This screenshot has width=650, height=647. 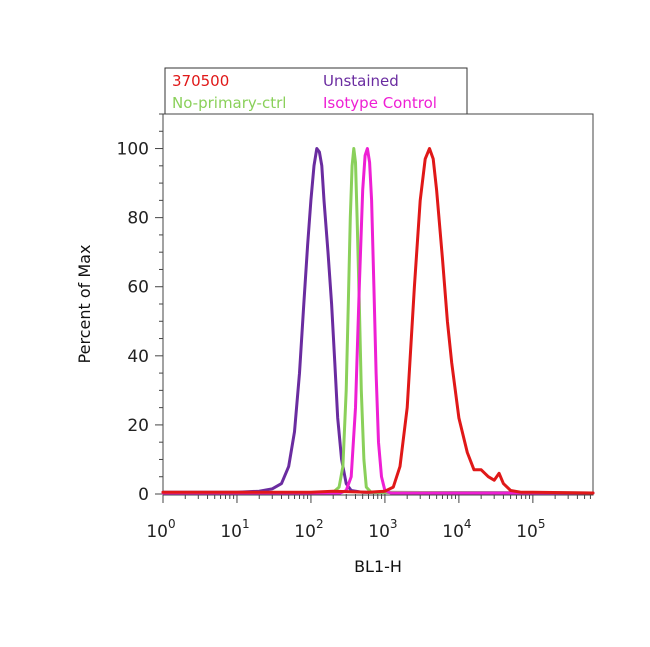 What do you see at coordinates (234, 529) in the screenshot?
I see `x-tick-label: 10¹` at bounding box center [234, 529].